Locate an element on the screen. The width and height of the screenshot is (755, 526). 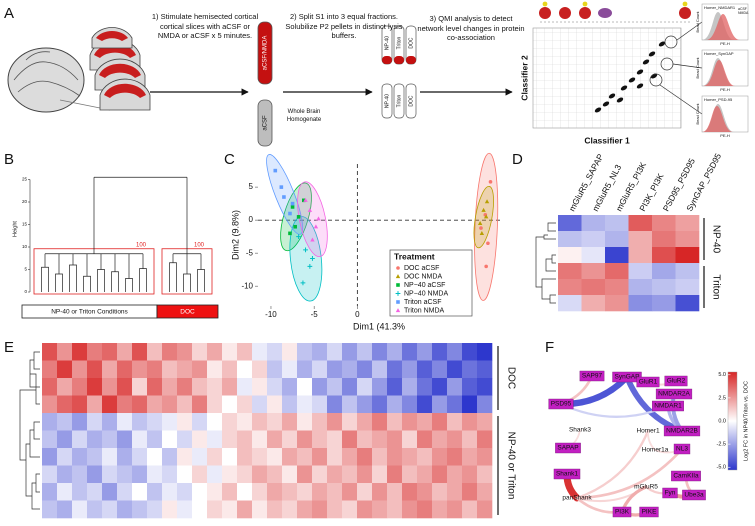
row-dendrogram is located at coordinates (29, 430).